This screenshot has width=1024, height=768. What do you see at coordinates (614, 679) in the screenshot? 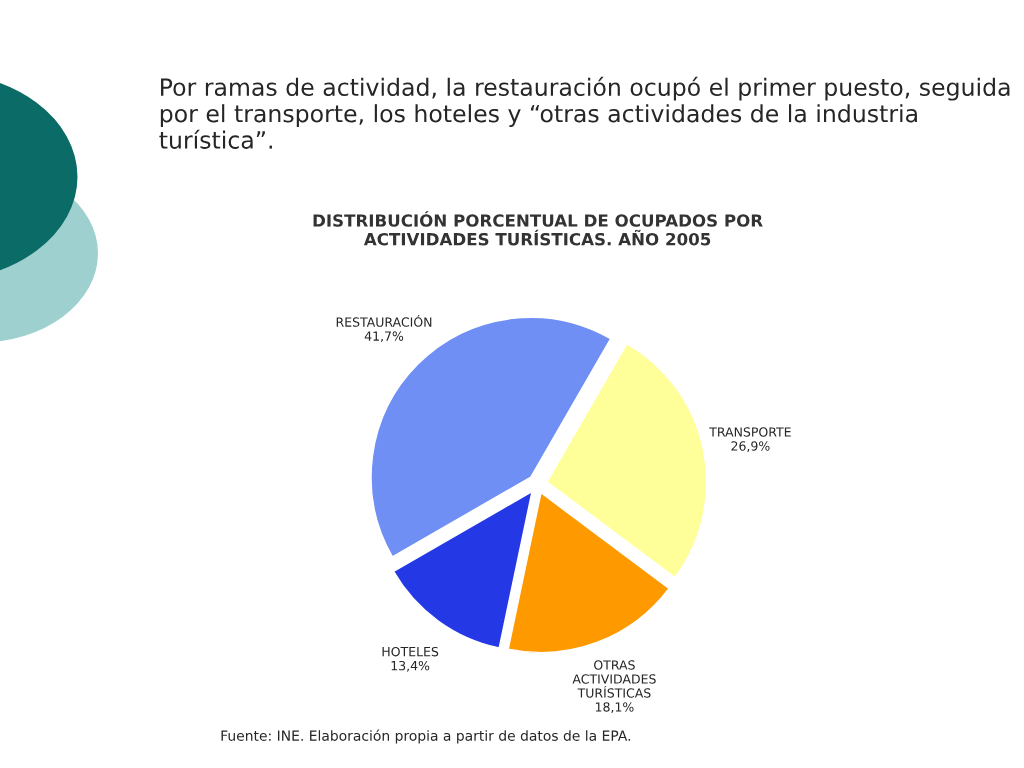
I see `slice-label: OTRAS ACTIVIDADES TURÍSTICAS` at bounding box center [614, 679].